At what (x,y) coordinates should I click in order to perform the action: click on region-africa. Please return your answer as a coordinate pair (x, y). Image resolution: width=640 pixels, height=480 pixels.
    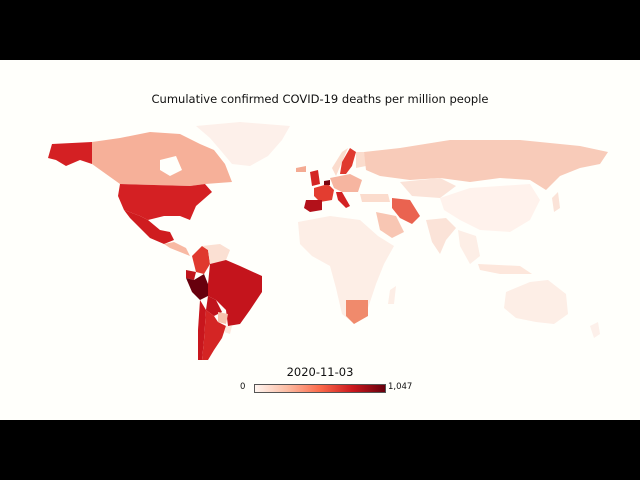
    Looking at the image, I should click on (346, 269).